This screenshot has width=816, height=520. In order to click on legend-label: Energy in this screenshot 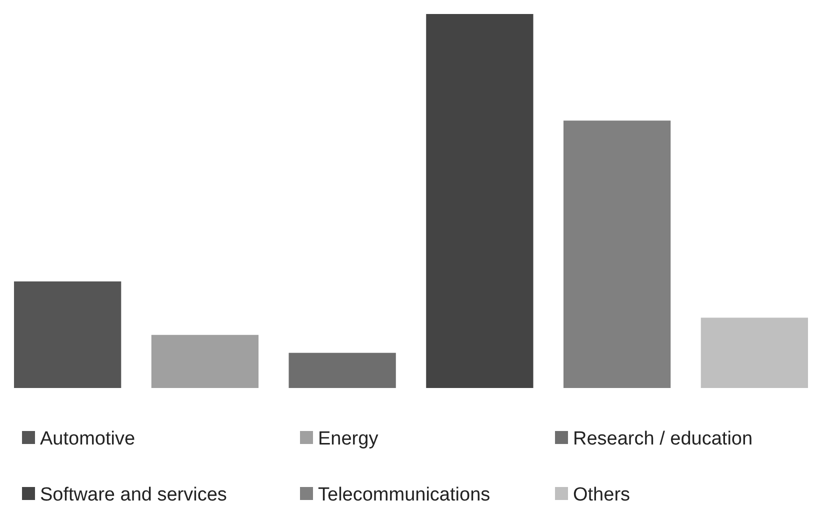, I will do `click(348, 439)`.